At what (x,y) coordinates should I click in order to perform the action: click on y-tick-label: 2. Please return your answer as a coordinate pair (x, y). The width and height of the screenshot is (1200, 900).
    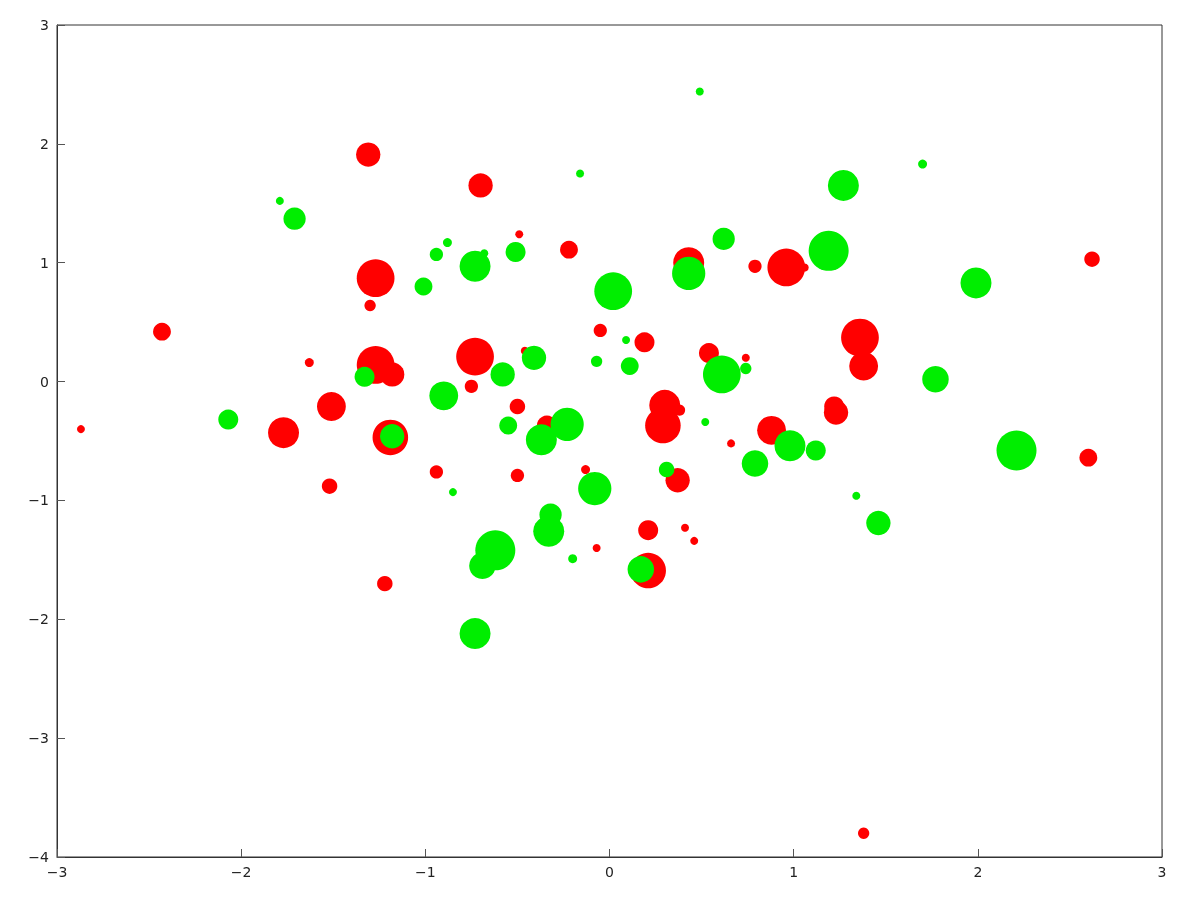
    Looking at the image, I should click on (44, 143).